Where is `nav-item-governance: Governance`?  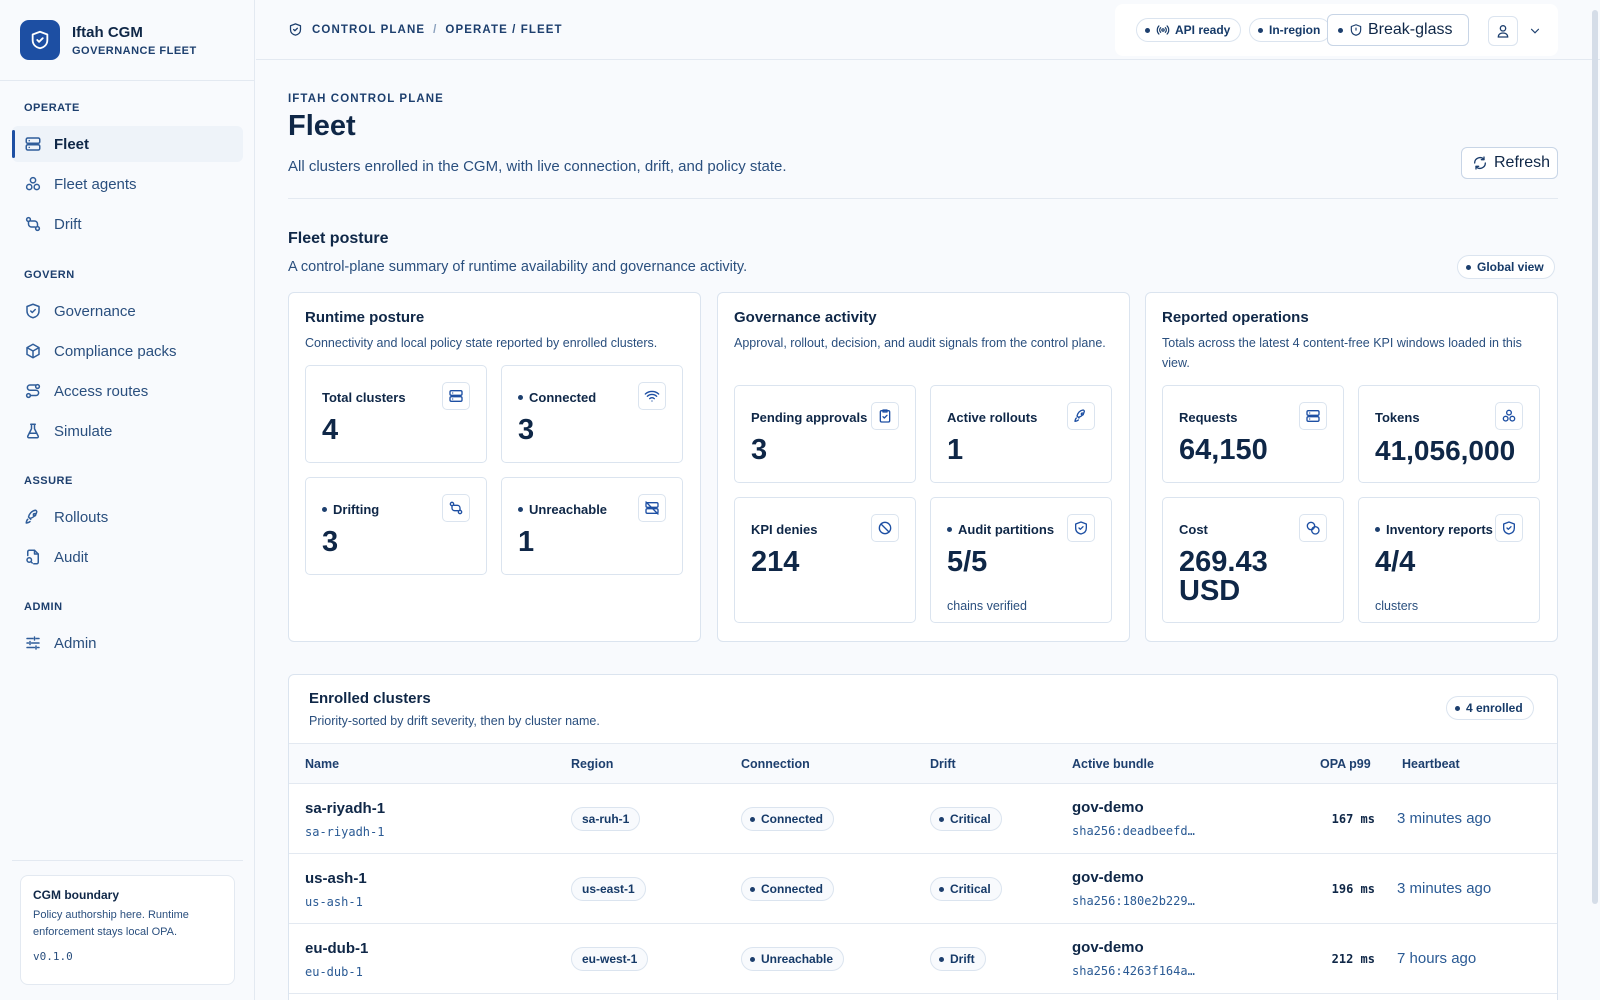
nav-item-governance: Governance is located at coordinates (127, 311).